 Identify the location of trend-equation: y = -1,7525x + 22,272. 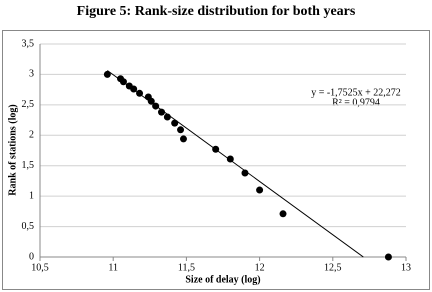
(356, 92).